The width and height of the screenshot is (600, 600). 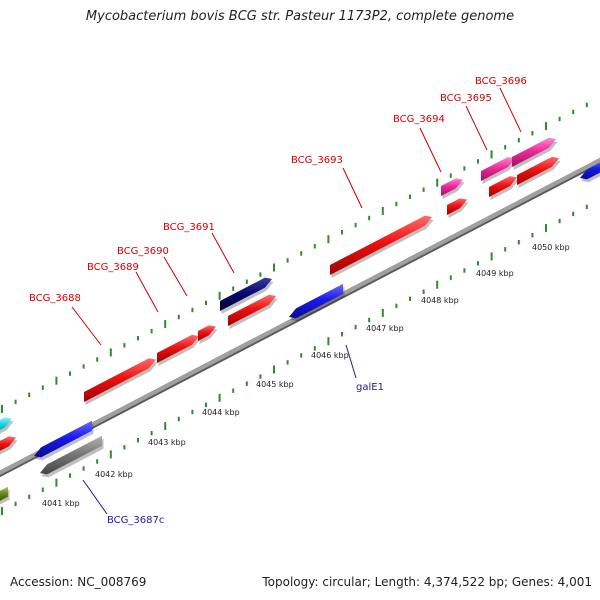 I want to click on gene-arrow-bcg-3695a, so click(x=499, y=170).